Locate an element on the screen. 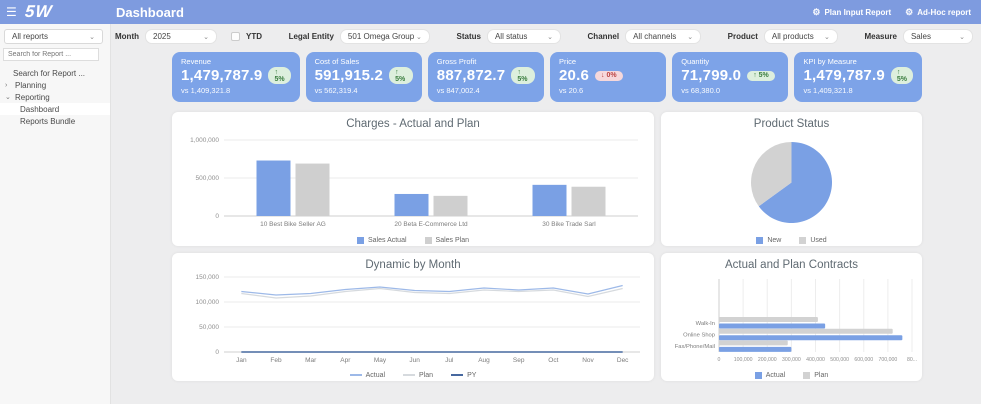  svg-text: Mar is located at coordinates (311, 360).